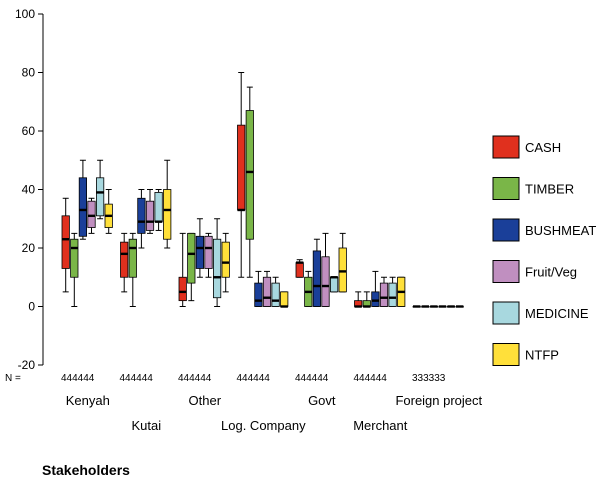  I want to click on legend-label: CASH, so click(543, 147).